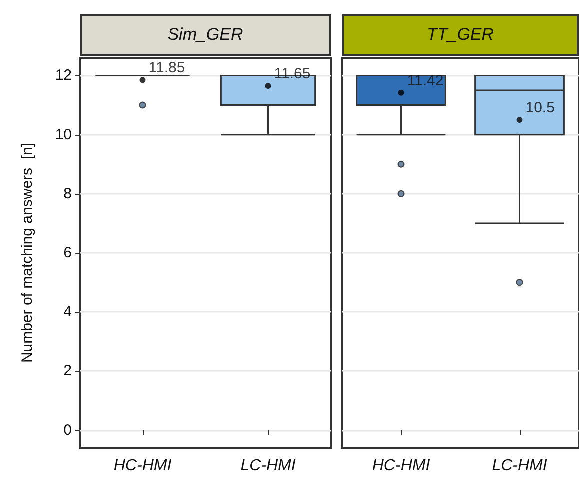  Describe the element at coordinates (68, 193) in the screenshot. I see `y-tick-label: 8` at that location.